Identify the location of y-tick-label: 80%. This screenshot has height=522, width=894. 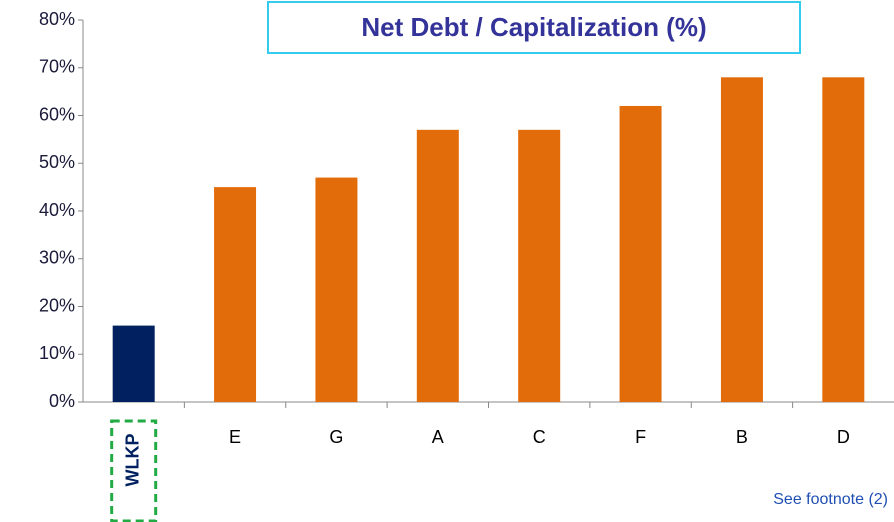
(57, 19).